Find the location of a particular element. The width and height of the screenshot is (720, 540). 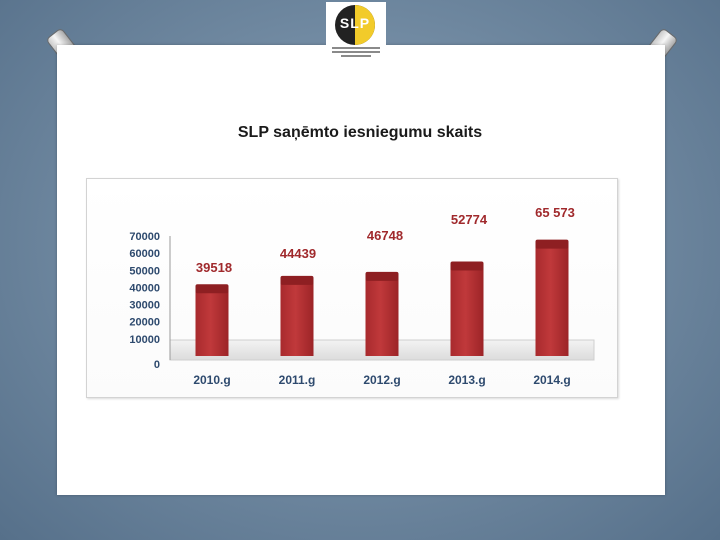

data-label: 39518 is located at coordinates (214, 267).